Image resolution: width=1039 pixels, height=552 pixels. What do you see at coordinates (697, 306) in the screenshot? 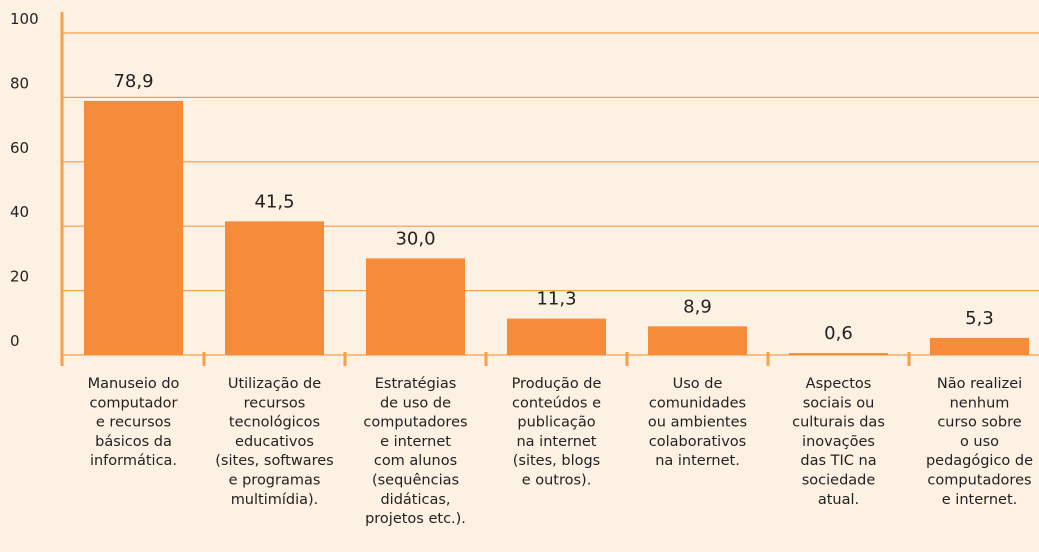
I see `value-label: 8,9` at bounding box center [697, 306].